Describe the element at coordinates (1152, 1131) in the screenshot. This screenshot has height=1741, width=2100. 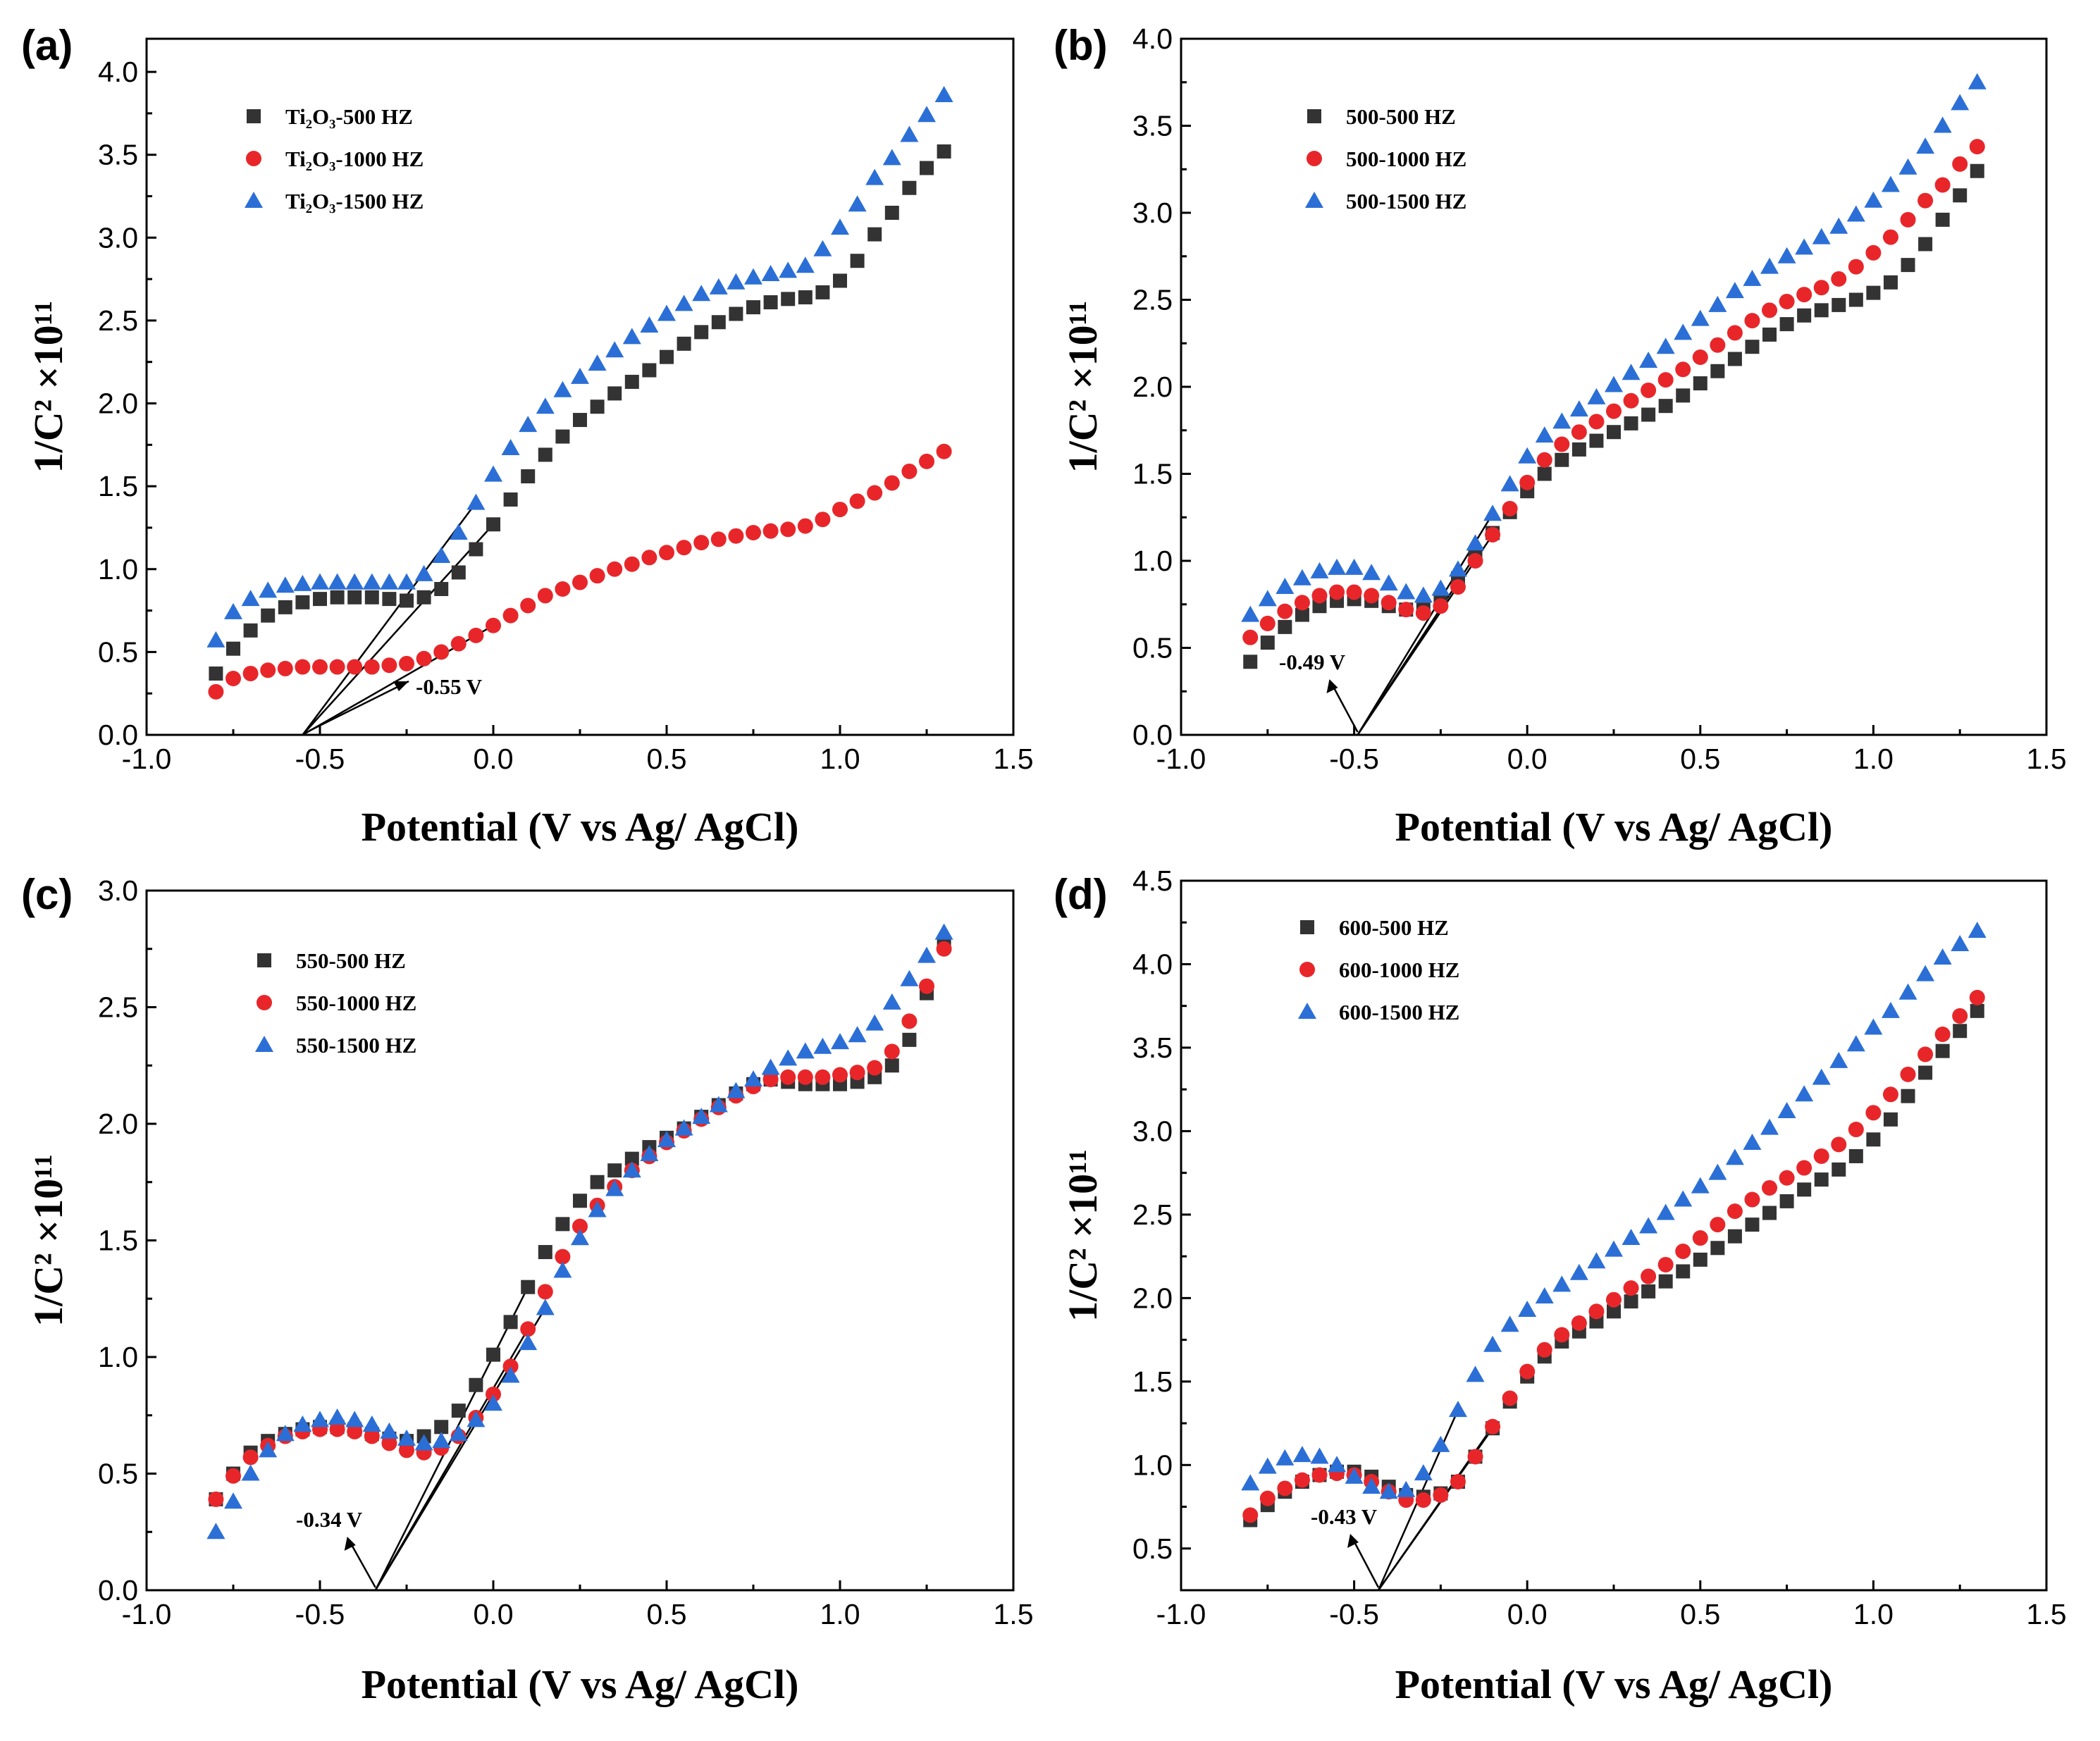
I see `y-tick-label: 3.0` at that location.